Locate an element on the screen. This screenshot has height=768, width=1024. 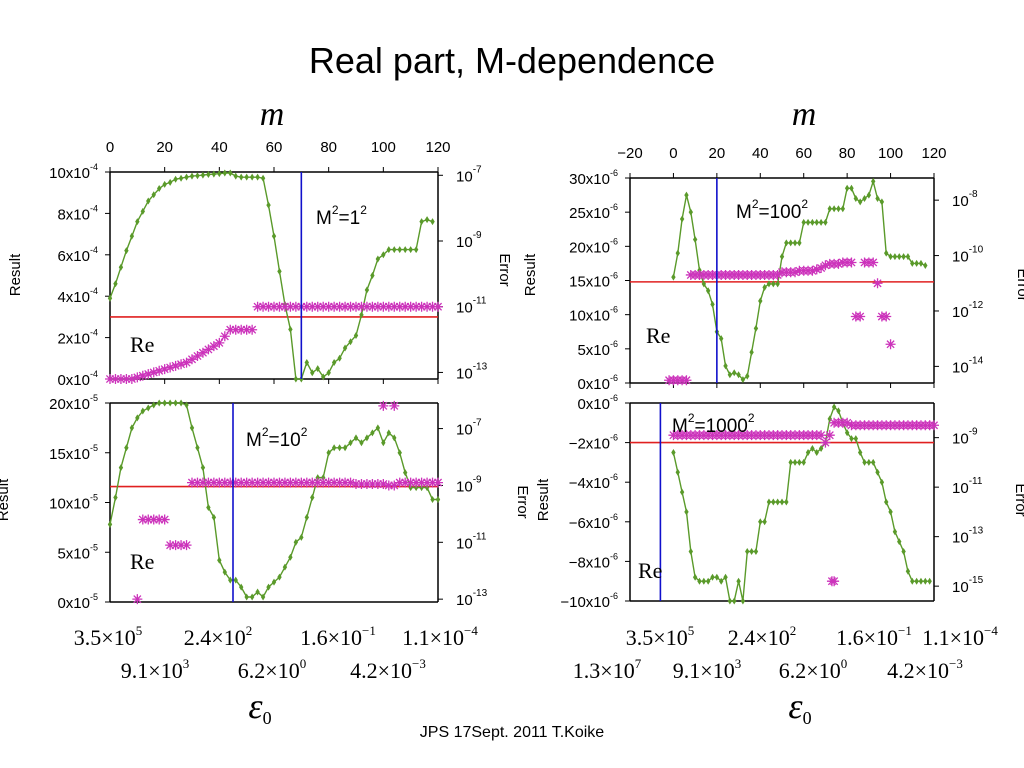
y2-tick-label: 10-14 is located at coordinates (968, 365).